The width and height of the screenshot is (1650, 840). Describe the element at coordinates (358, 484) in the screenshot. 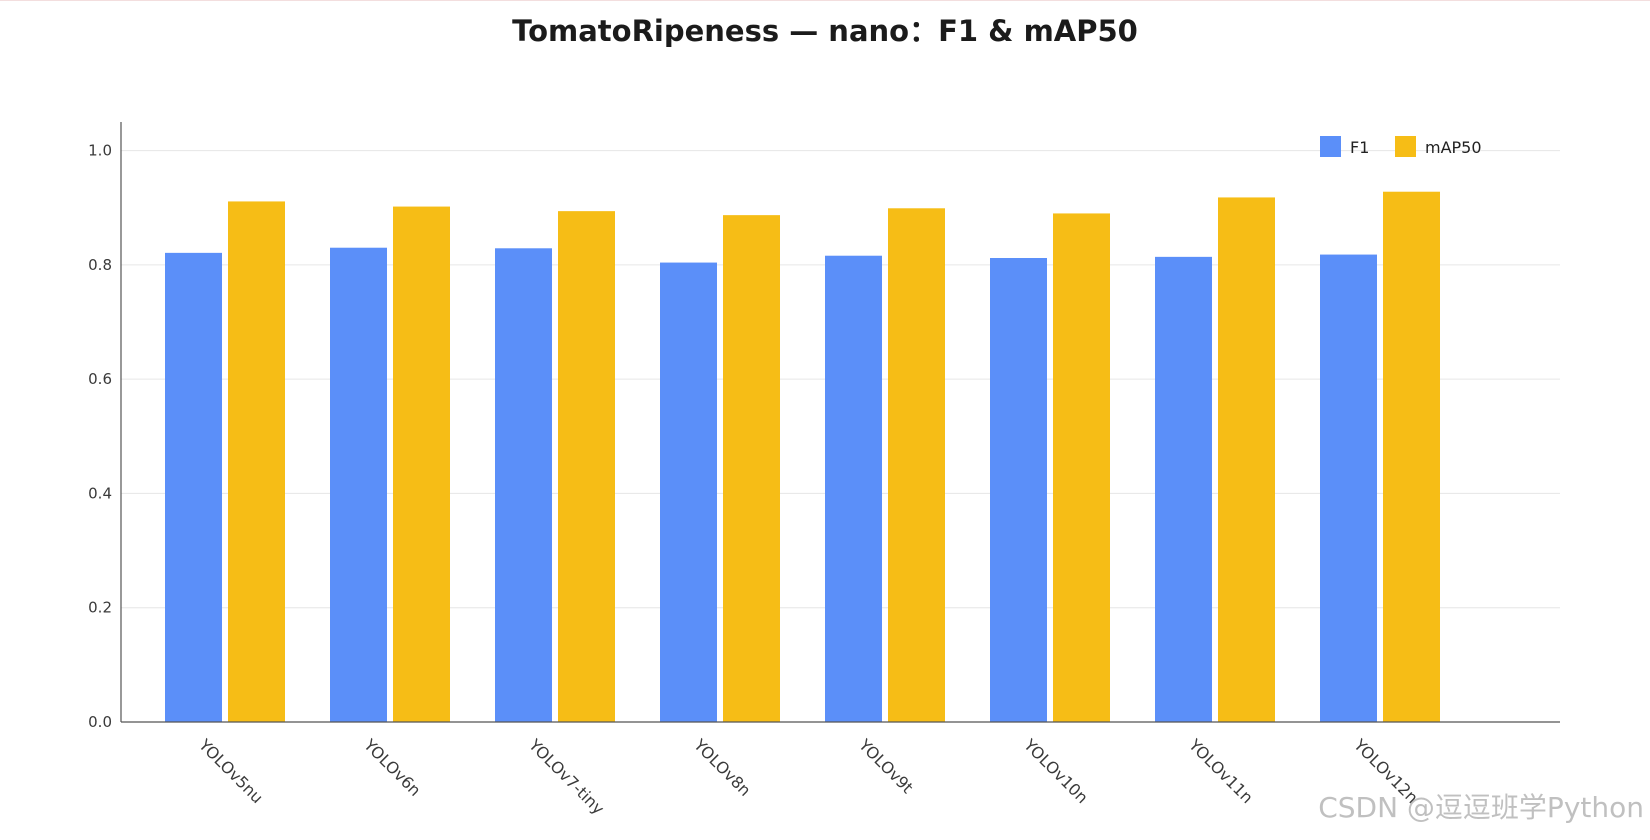

I see `bar-f1-yolov6n` at that location.